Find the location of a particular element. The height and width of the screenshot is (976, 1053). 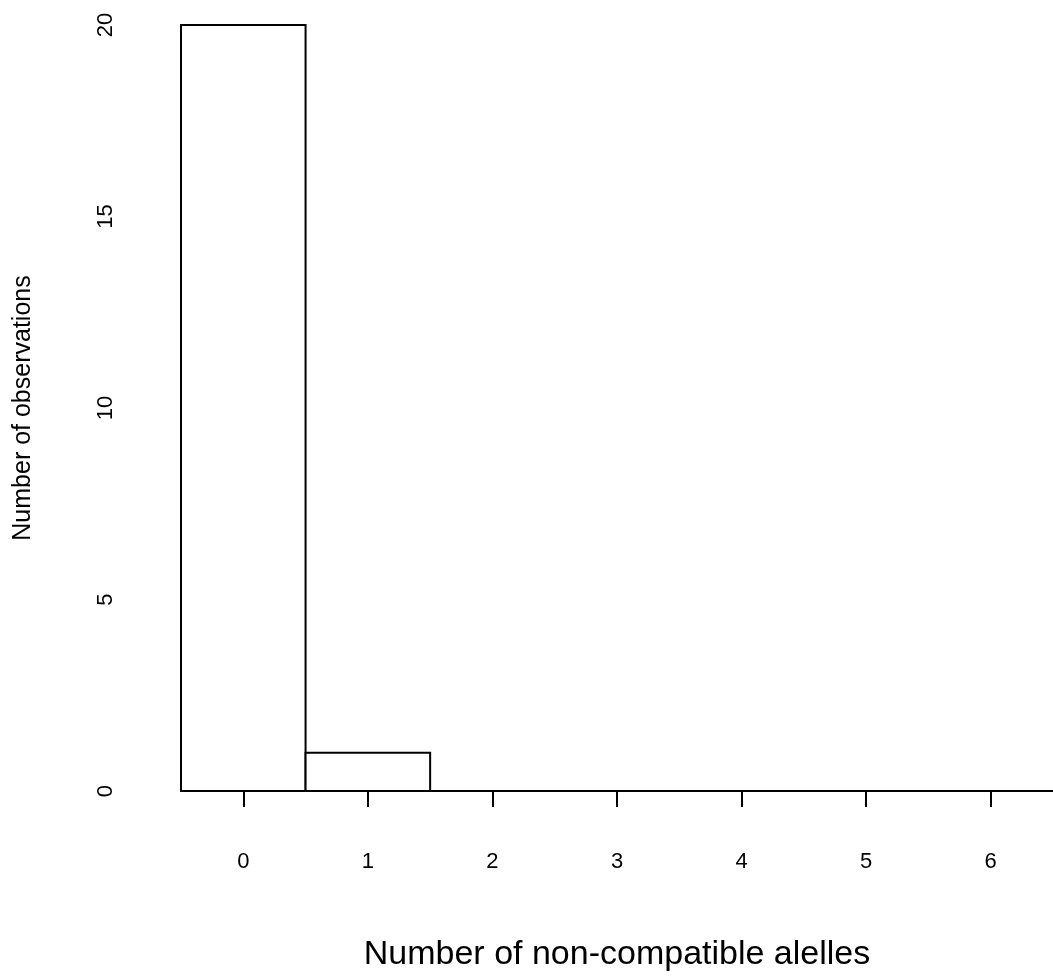

x-tick-label: 3 is located at coordinates (617, 860).